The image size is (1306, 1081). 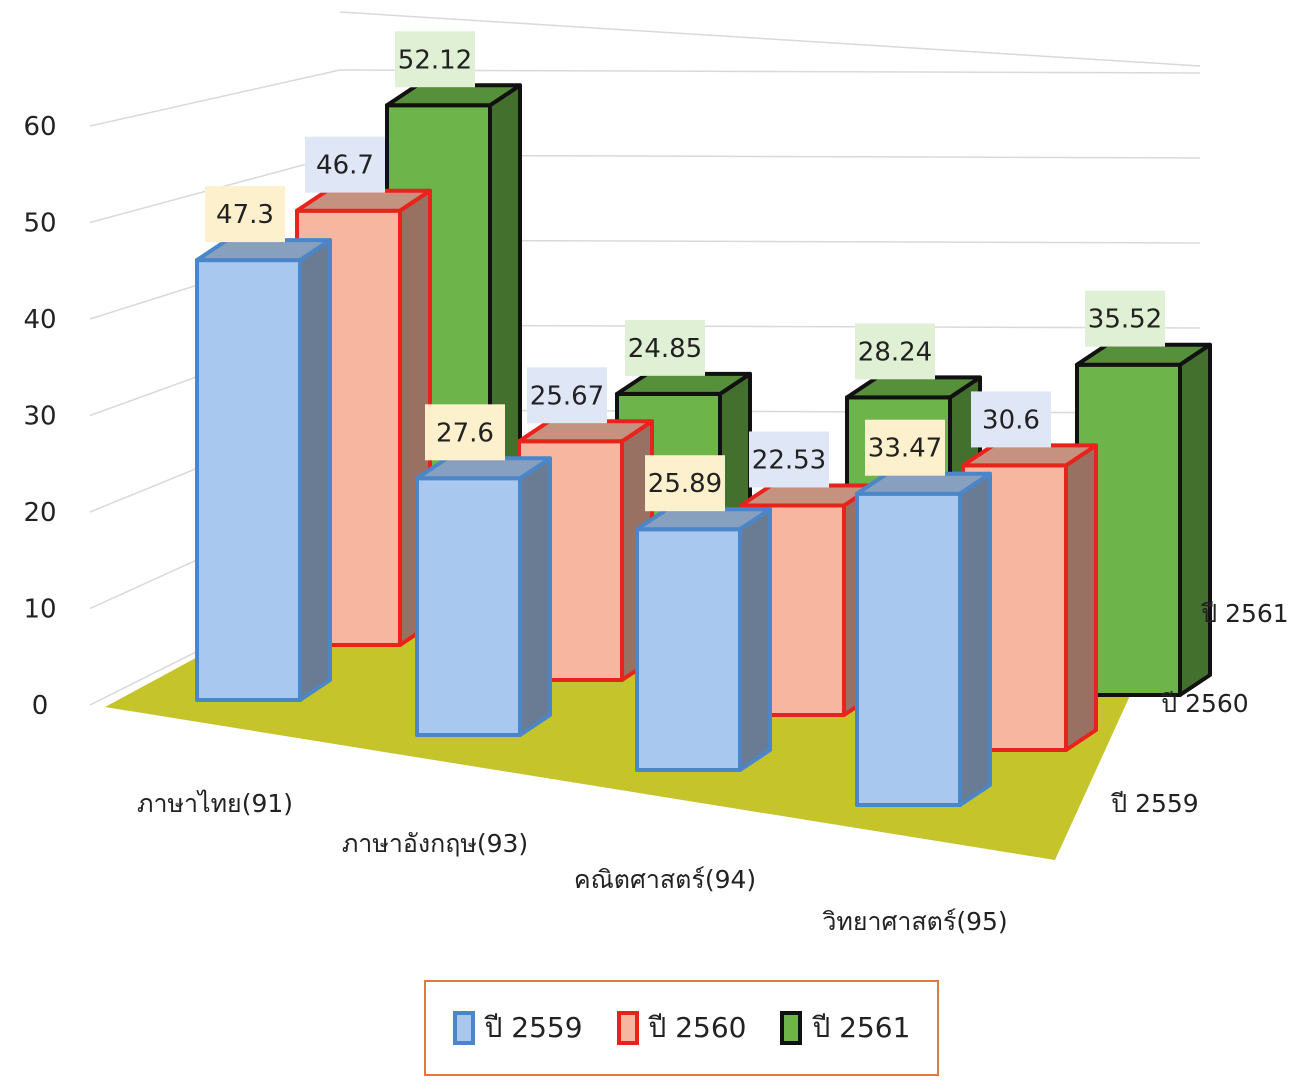 What do you see at coordinates (861, 1027) in the screenshot?
I see `legend-label-series-2: ปี 2561` at bounding box center [861, 1027].